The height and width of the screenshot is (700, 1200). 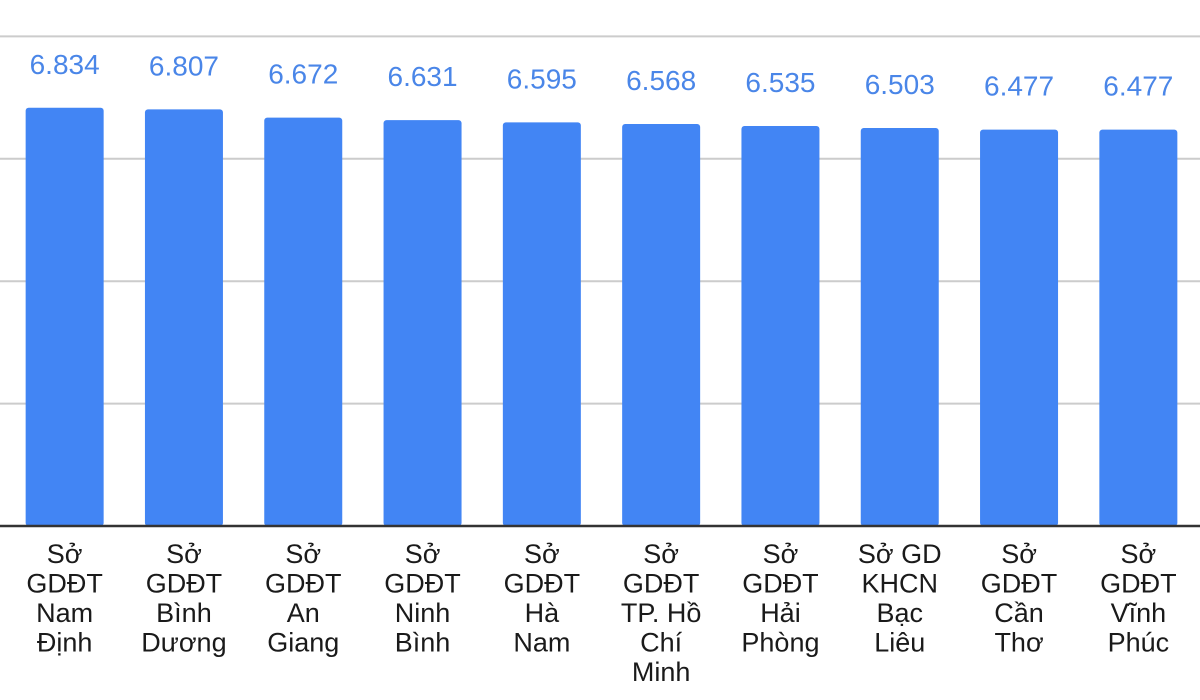 I want to click on x-tick-label: Sở GDĐT Vĩnh Phúc, so click(x=1138, y=598).